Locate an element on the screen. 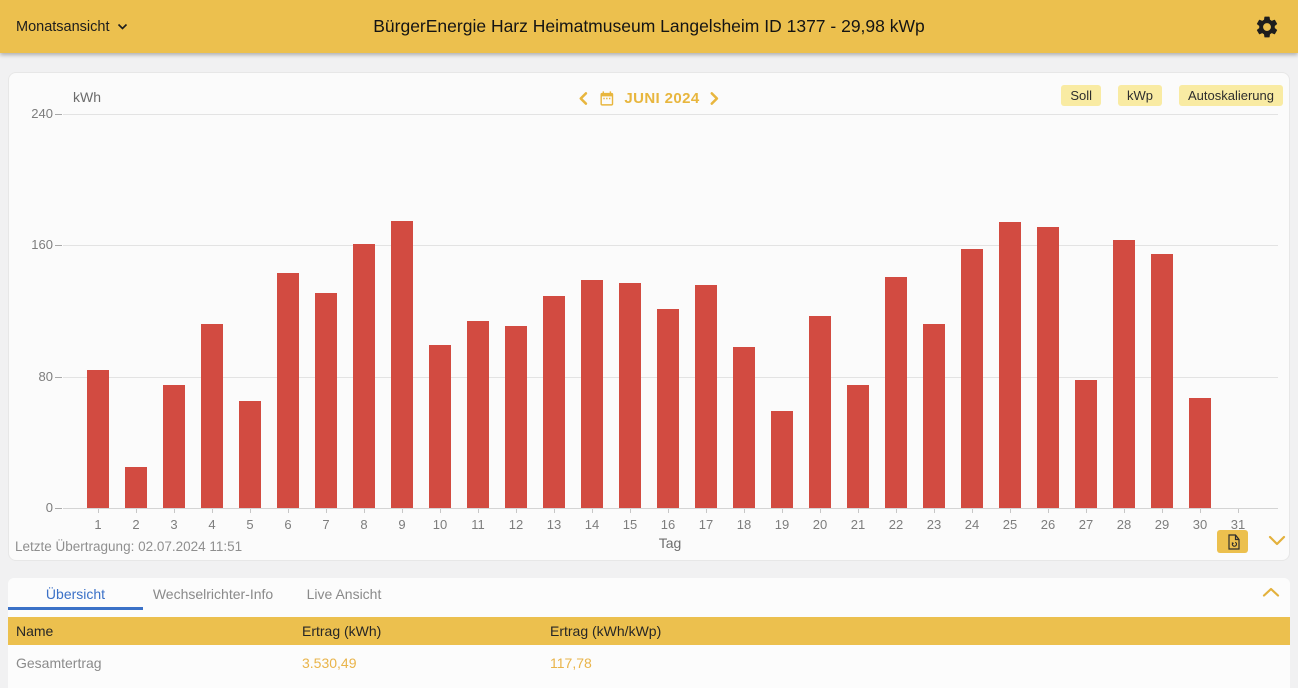  x-tick-label-19: 19 is located at coordinates (782, 524).